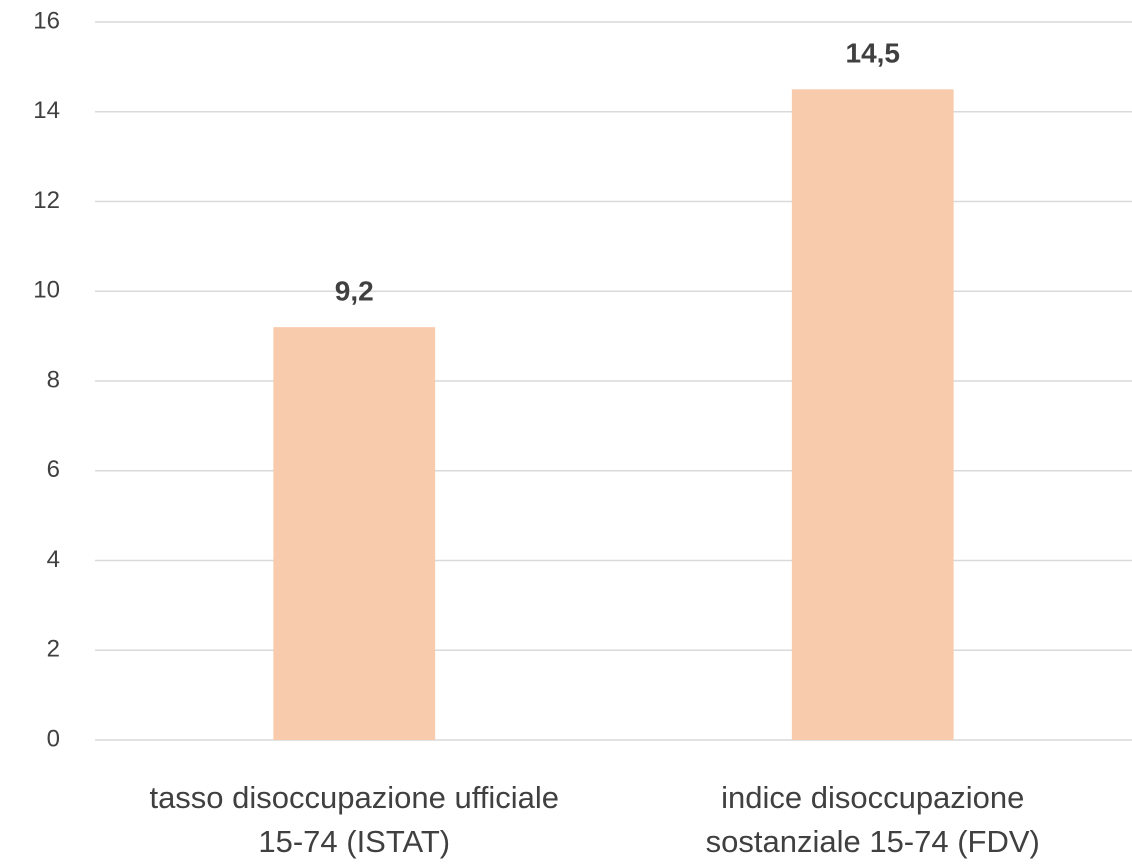 This screenshot has height=867, width=1132. I want to click on y-tick-label: 2, so click(53, 649).